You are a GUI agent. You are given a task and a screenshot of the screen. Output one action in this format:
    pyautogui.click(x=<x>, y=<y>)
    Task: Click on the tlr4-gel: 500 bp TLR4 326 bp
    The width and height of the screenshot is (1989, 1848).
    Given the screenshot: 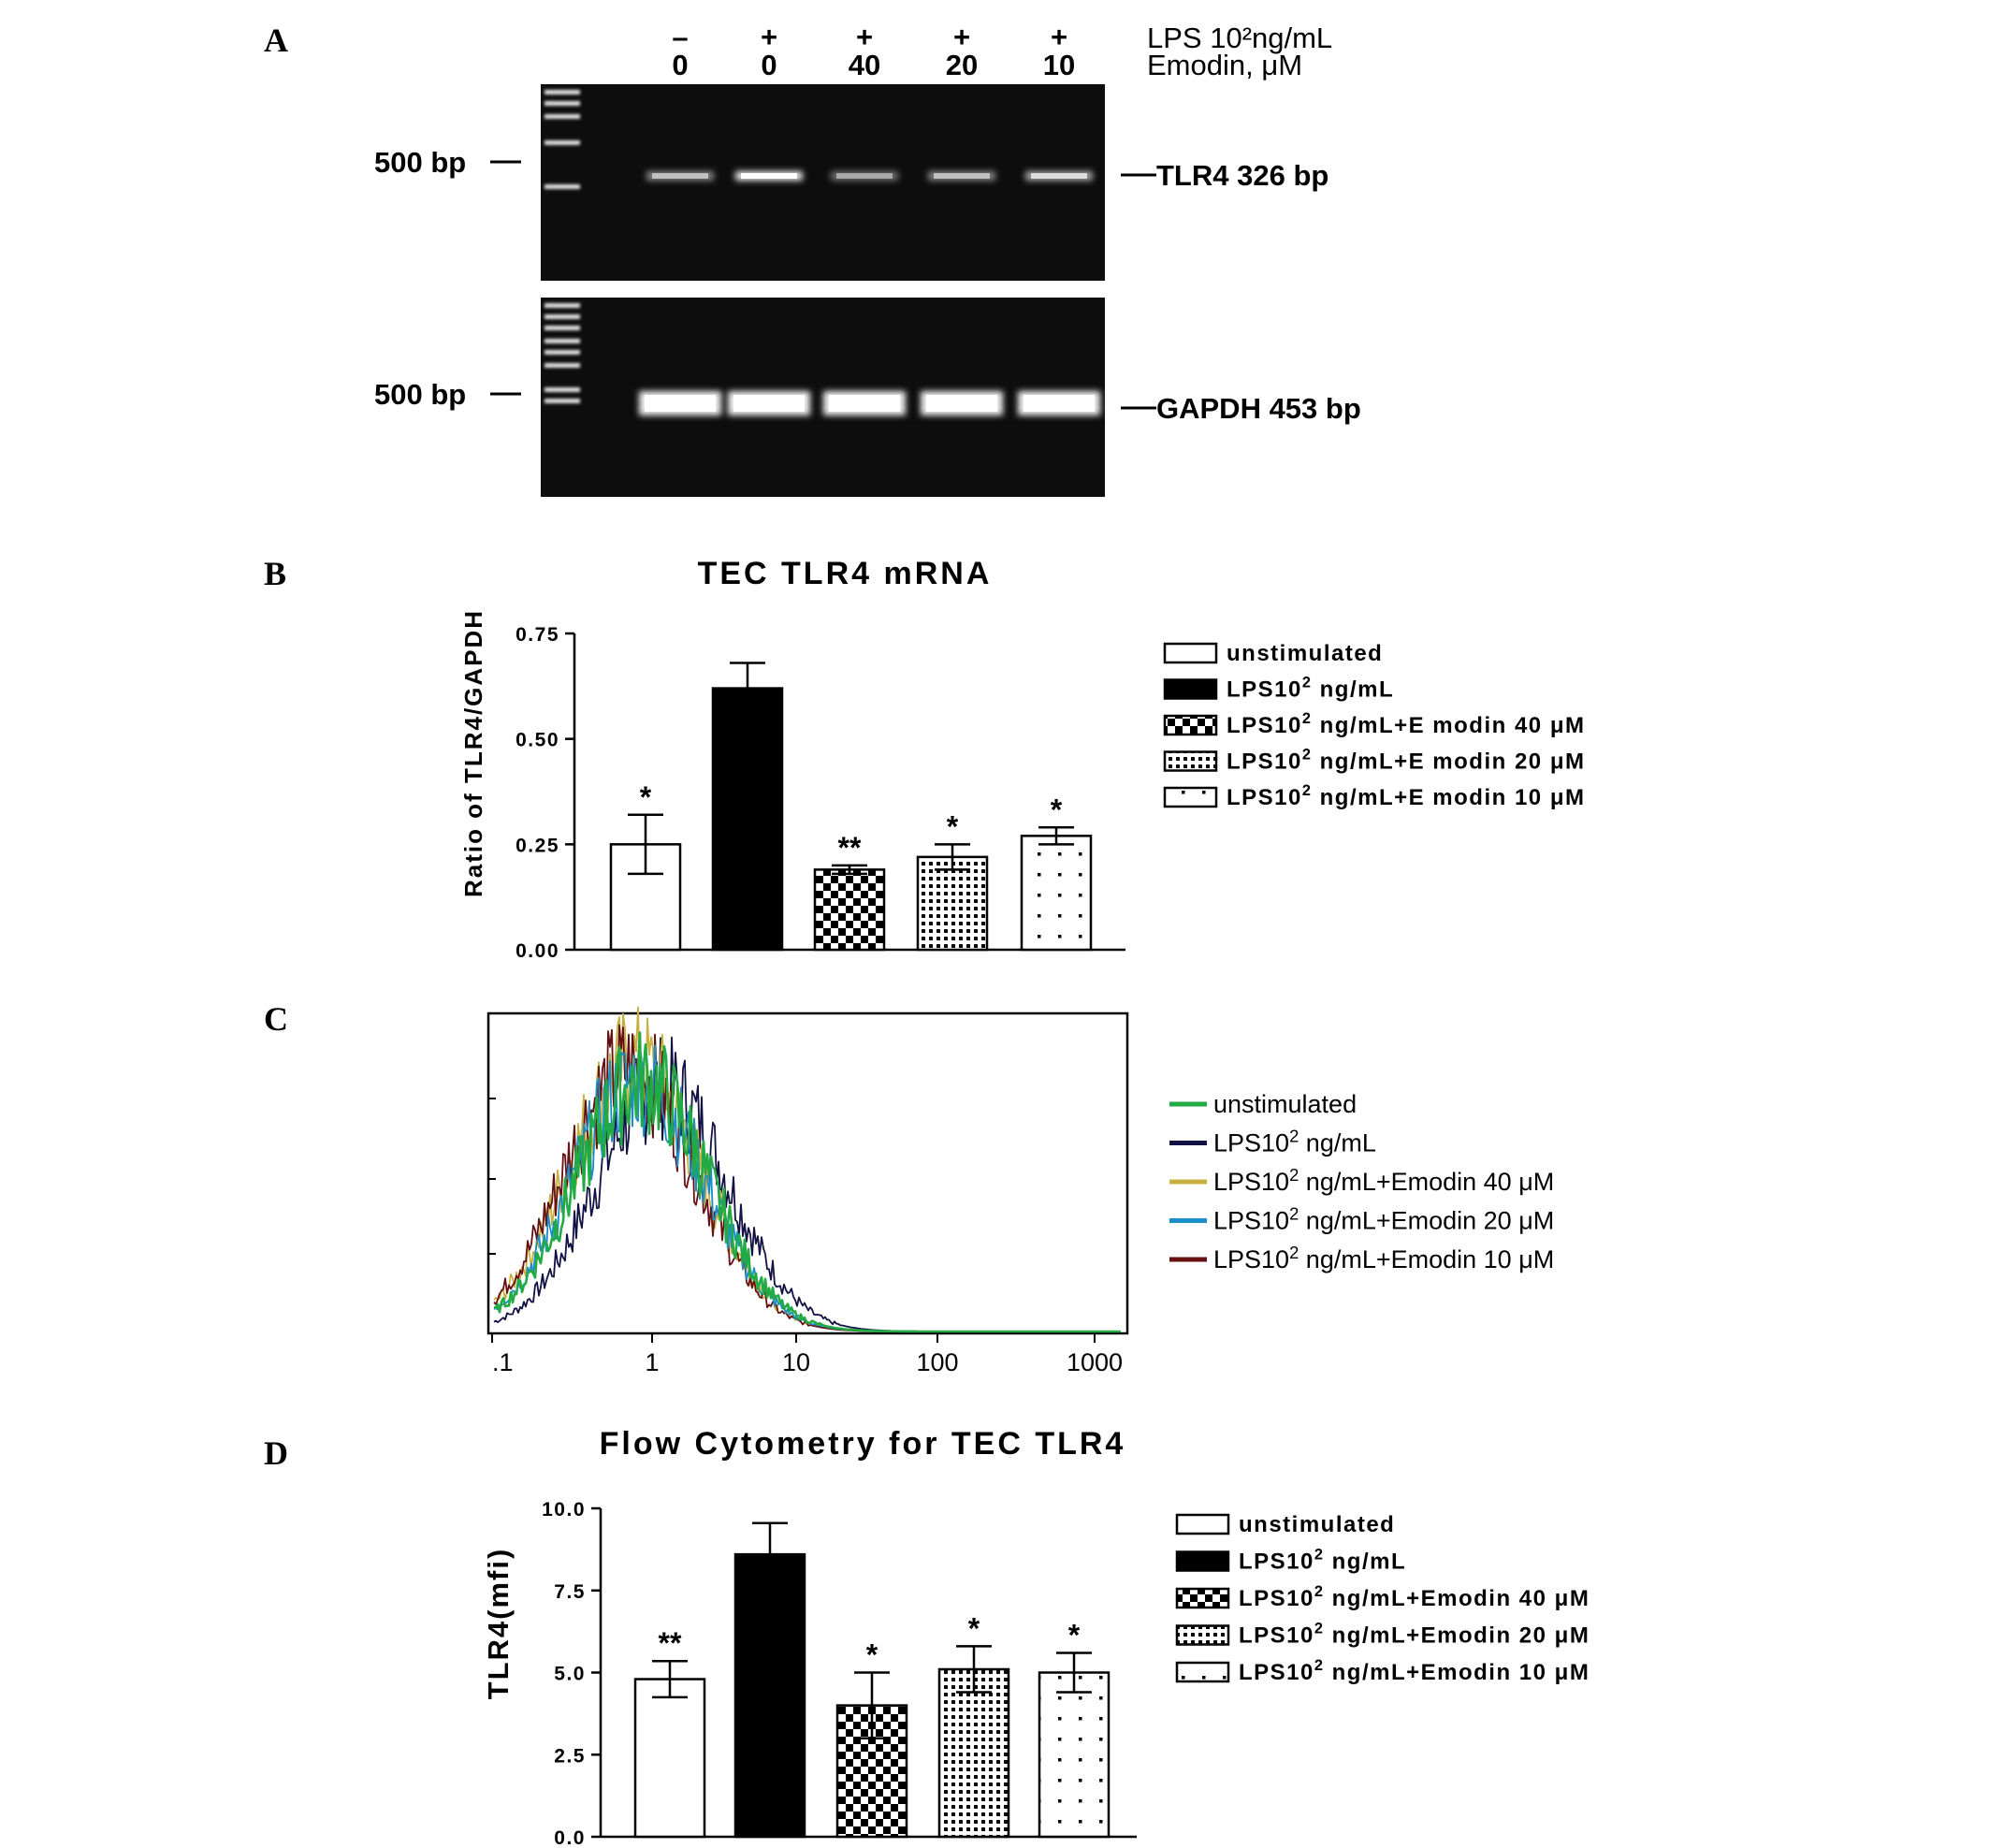 What is the action you would take?
    pyautogui.click(x=851, y=182)
    